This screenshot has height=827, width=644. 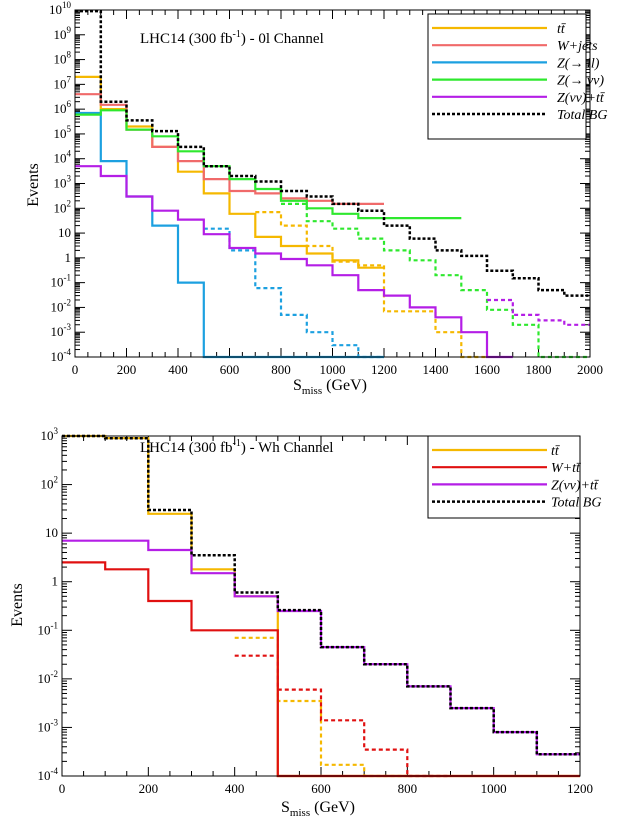 I want to click on chart-title: LHC14 (300 fb-1) - Wh Channel, so click(x=236, y=447).